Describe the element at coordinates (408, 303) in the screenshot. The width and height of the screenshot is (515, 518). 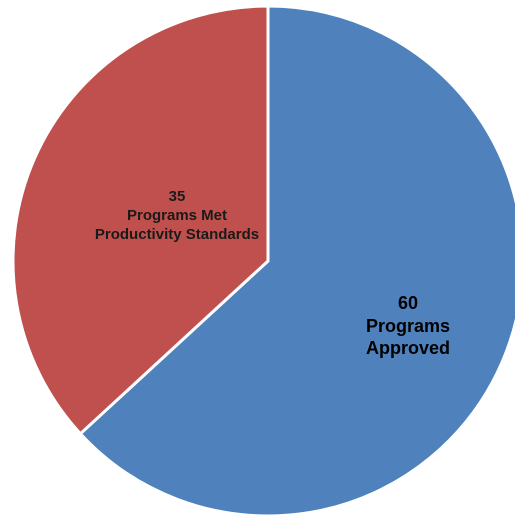
I see `slice-value-label: 60` at that location.